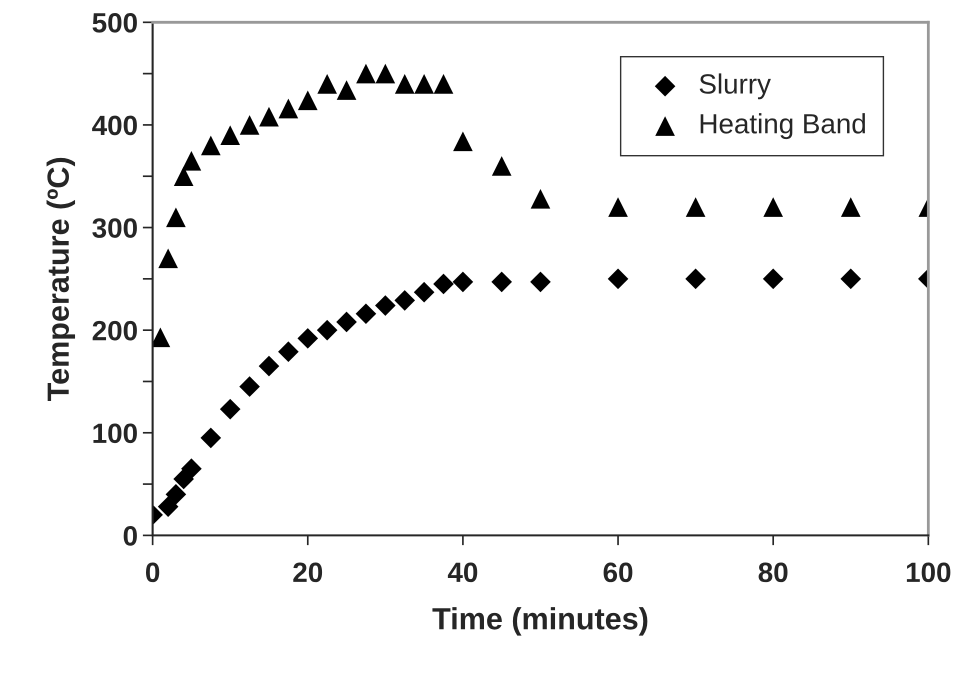 This screenshot has height=676, width=966. Describe the element at coordinates (130, 536) in the screenshot. I see `y-tick-label: 0` at that location.